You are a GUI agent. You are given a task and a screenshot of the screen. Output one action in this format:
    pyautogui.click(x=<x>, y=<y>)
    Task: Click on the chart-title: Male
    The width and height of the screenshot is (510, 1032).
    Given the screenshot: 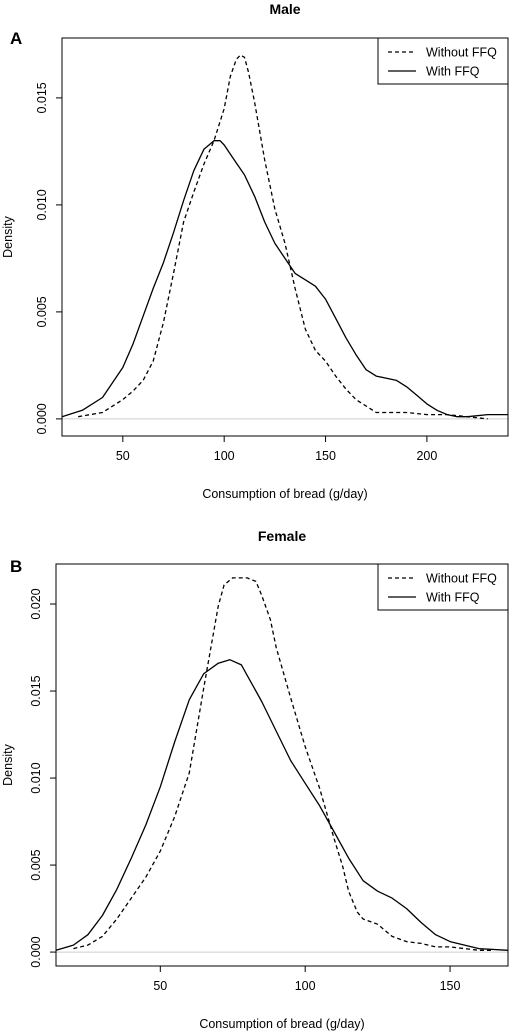 What is the action you would take?
    pyautogui.click(x=284, y=9)
    